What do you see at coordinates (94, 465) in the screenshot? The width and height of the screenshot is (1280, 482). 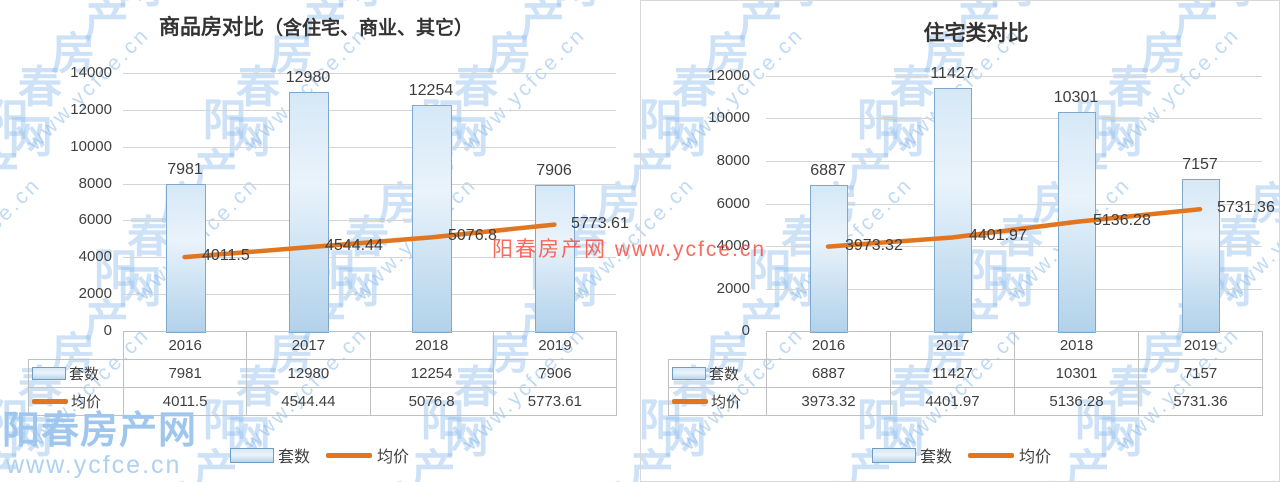 I see `site-logo-url: www.ycfce.cn` at bounding box center [94, 465].